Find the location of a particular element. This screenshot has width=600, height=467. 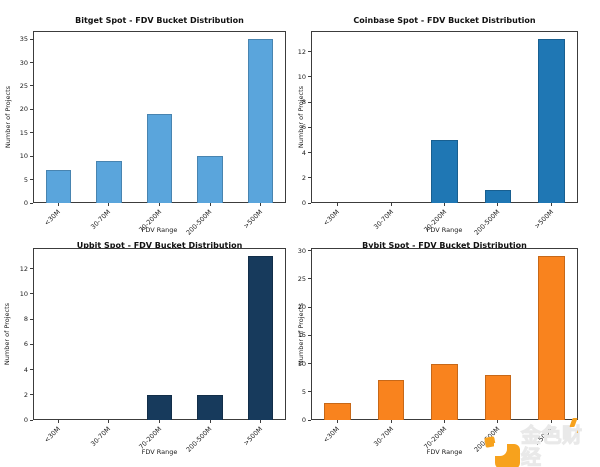

jinse-finance-logo-icon is located at coordinates (501, 450).